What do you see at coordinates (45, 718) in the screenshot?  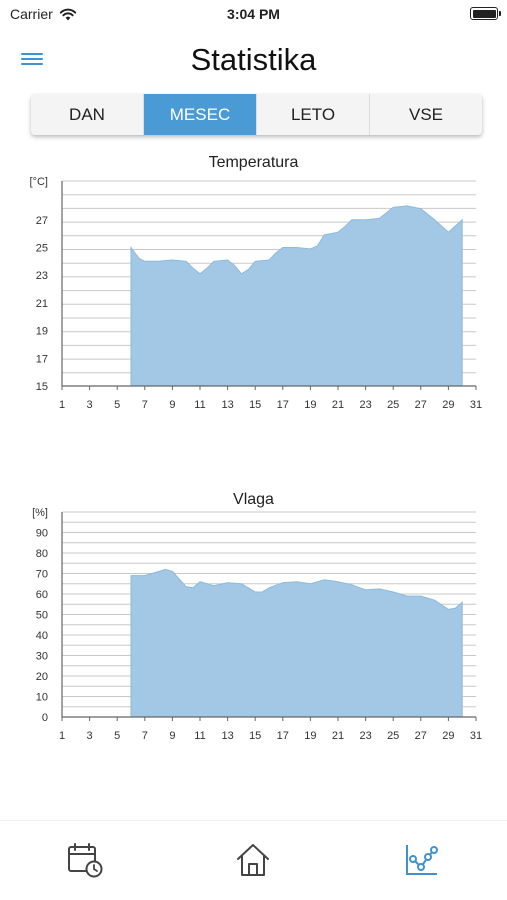 I see `y-tick-label: 0` at bounding box center [45, 718].